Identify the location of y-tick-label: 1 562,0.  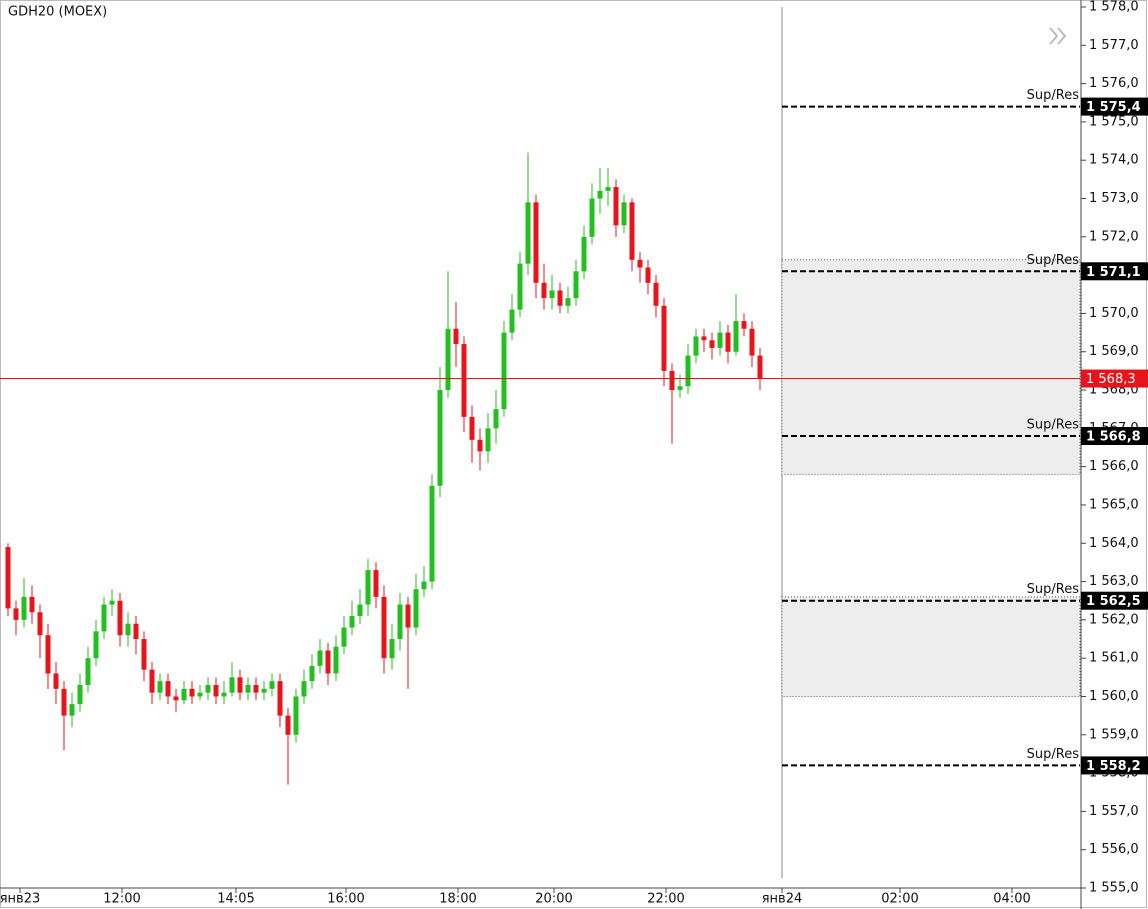
(1114, 619).